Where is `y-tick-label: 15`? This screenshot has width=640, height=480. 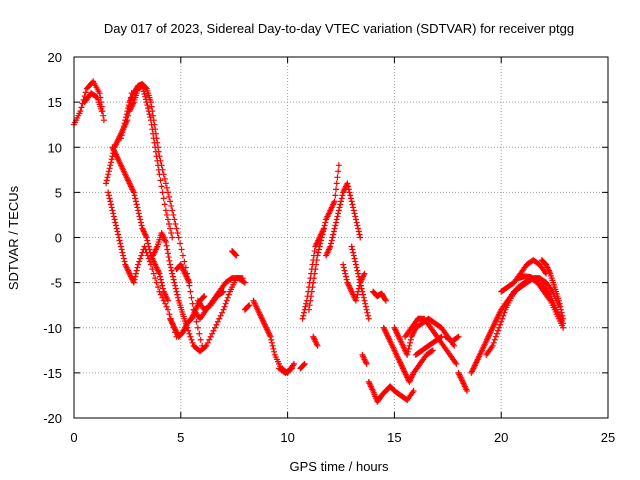
y-tick-label: 15 is located at coordinates (55, 102).